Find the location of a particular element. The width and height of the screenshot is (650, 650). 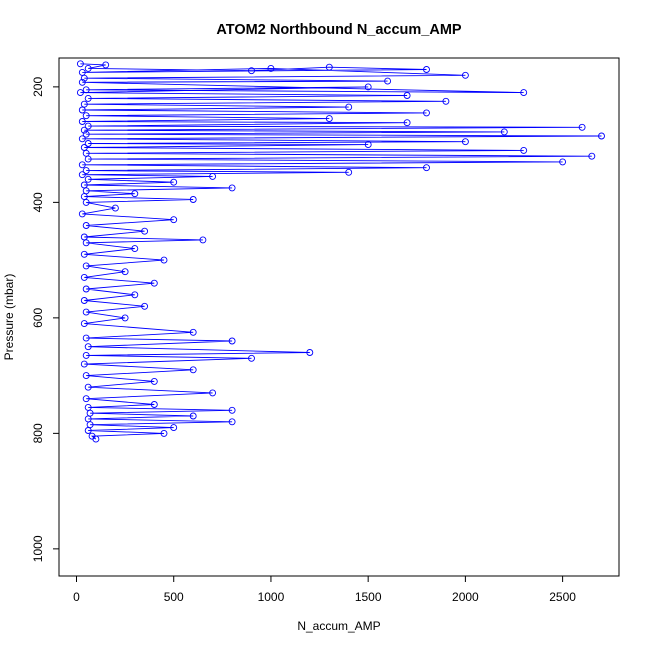

y-tick-label: 1000 is located at coordinates (38, 548).